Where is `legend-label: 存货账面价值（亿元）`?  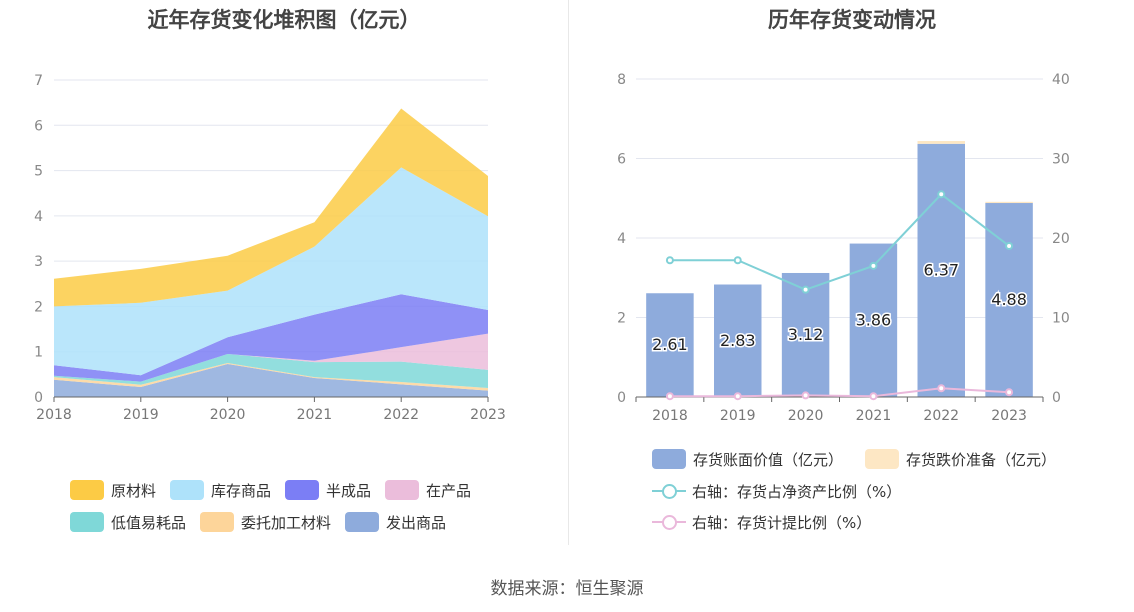 legend-label: 存货账面价值（亿元） is located at coordinates (768, 459).